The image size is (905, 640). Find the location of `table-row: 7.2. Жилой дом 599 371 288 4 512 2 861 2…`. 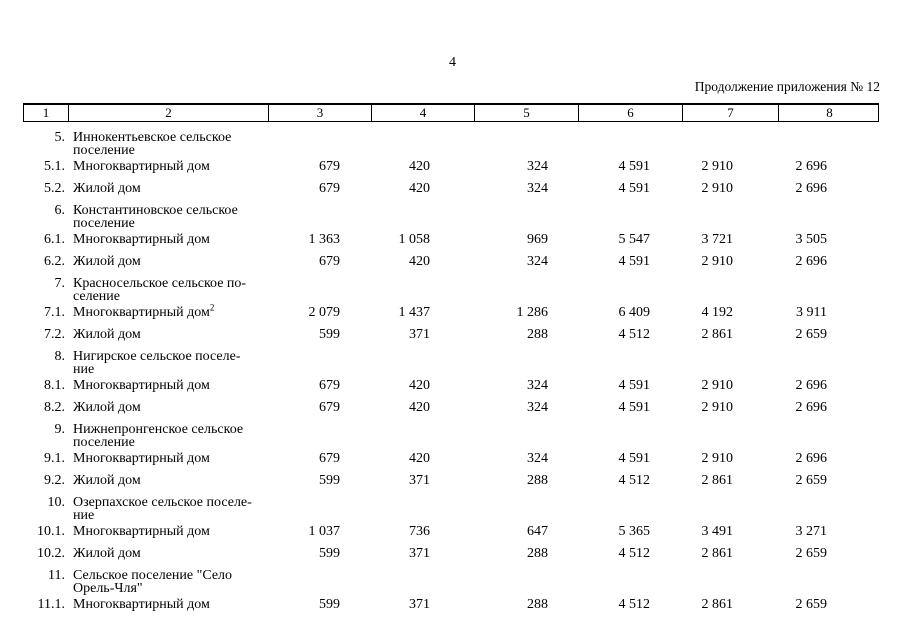

table-row: 7.2. Жилой дом 599 371 288 4 512 2 861 2… is located at coordinates (451, 334).